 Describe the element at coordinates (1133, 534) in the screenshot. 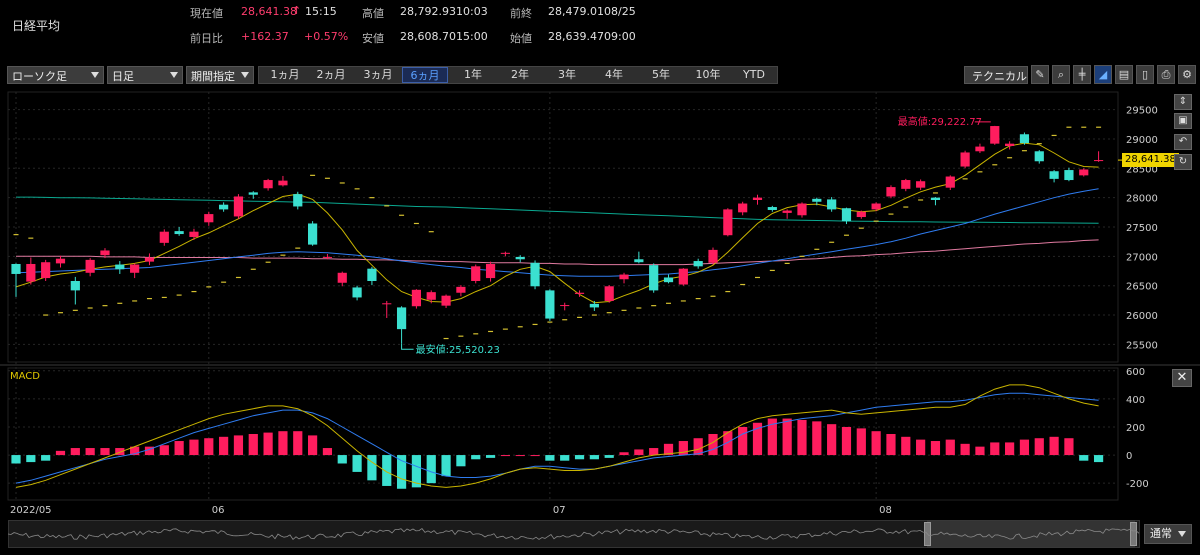

I see `navigator-handle-right` at that location.